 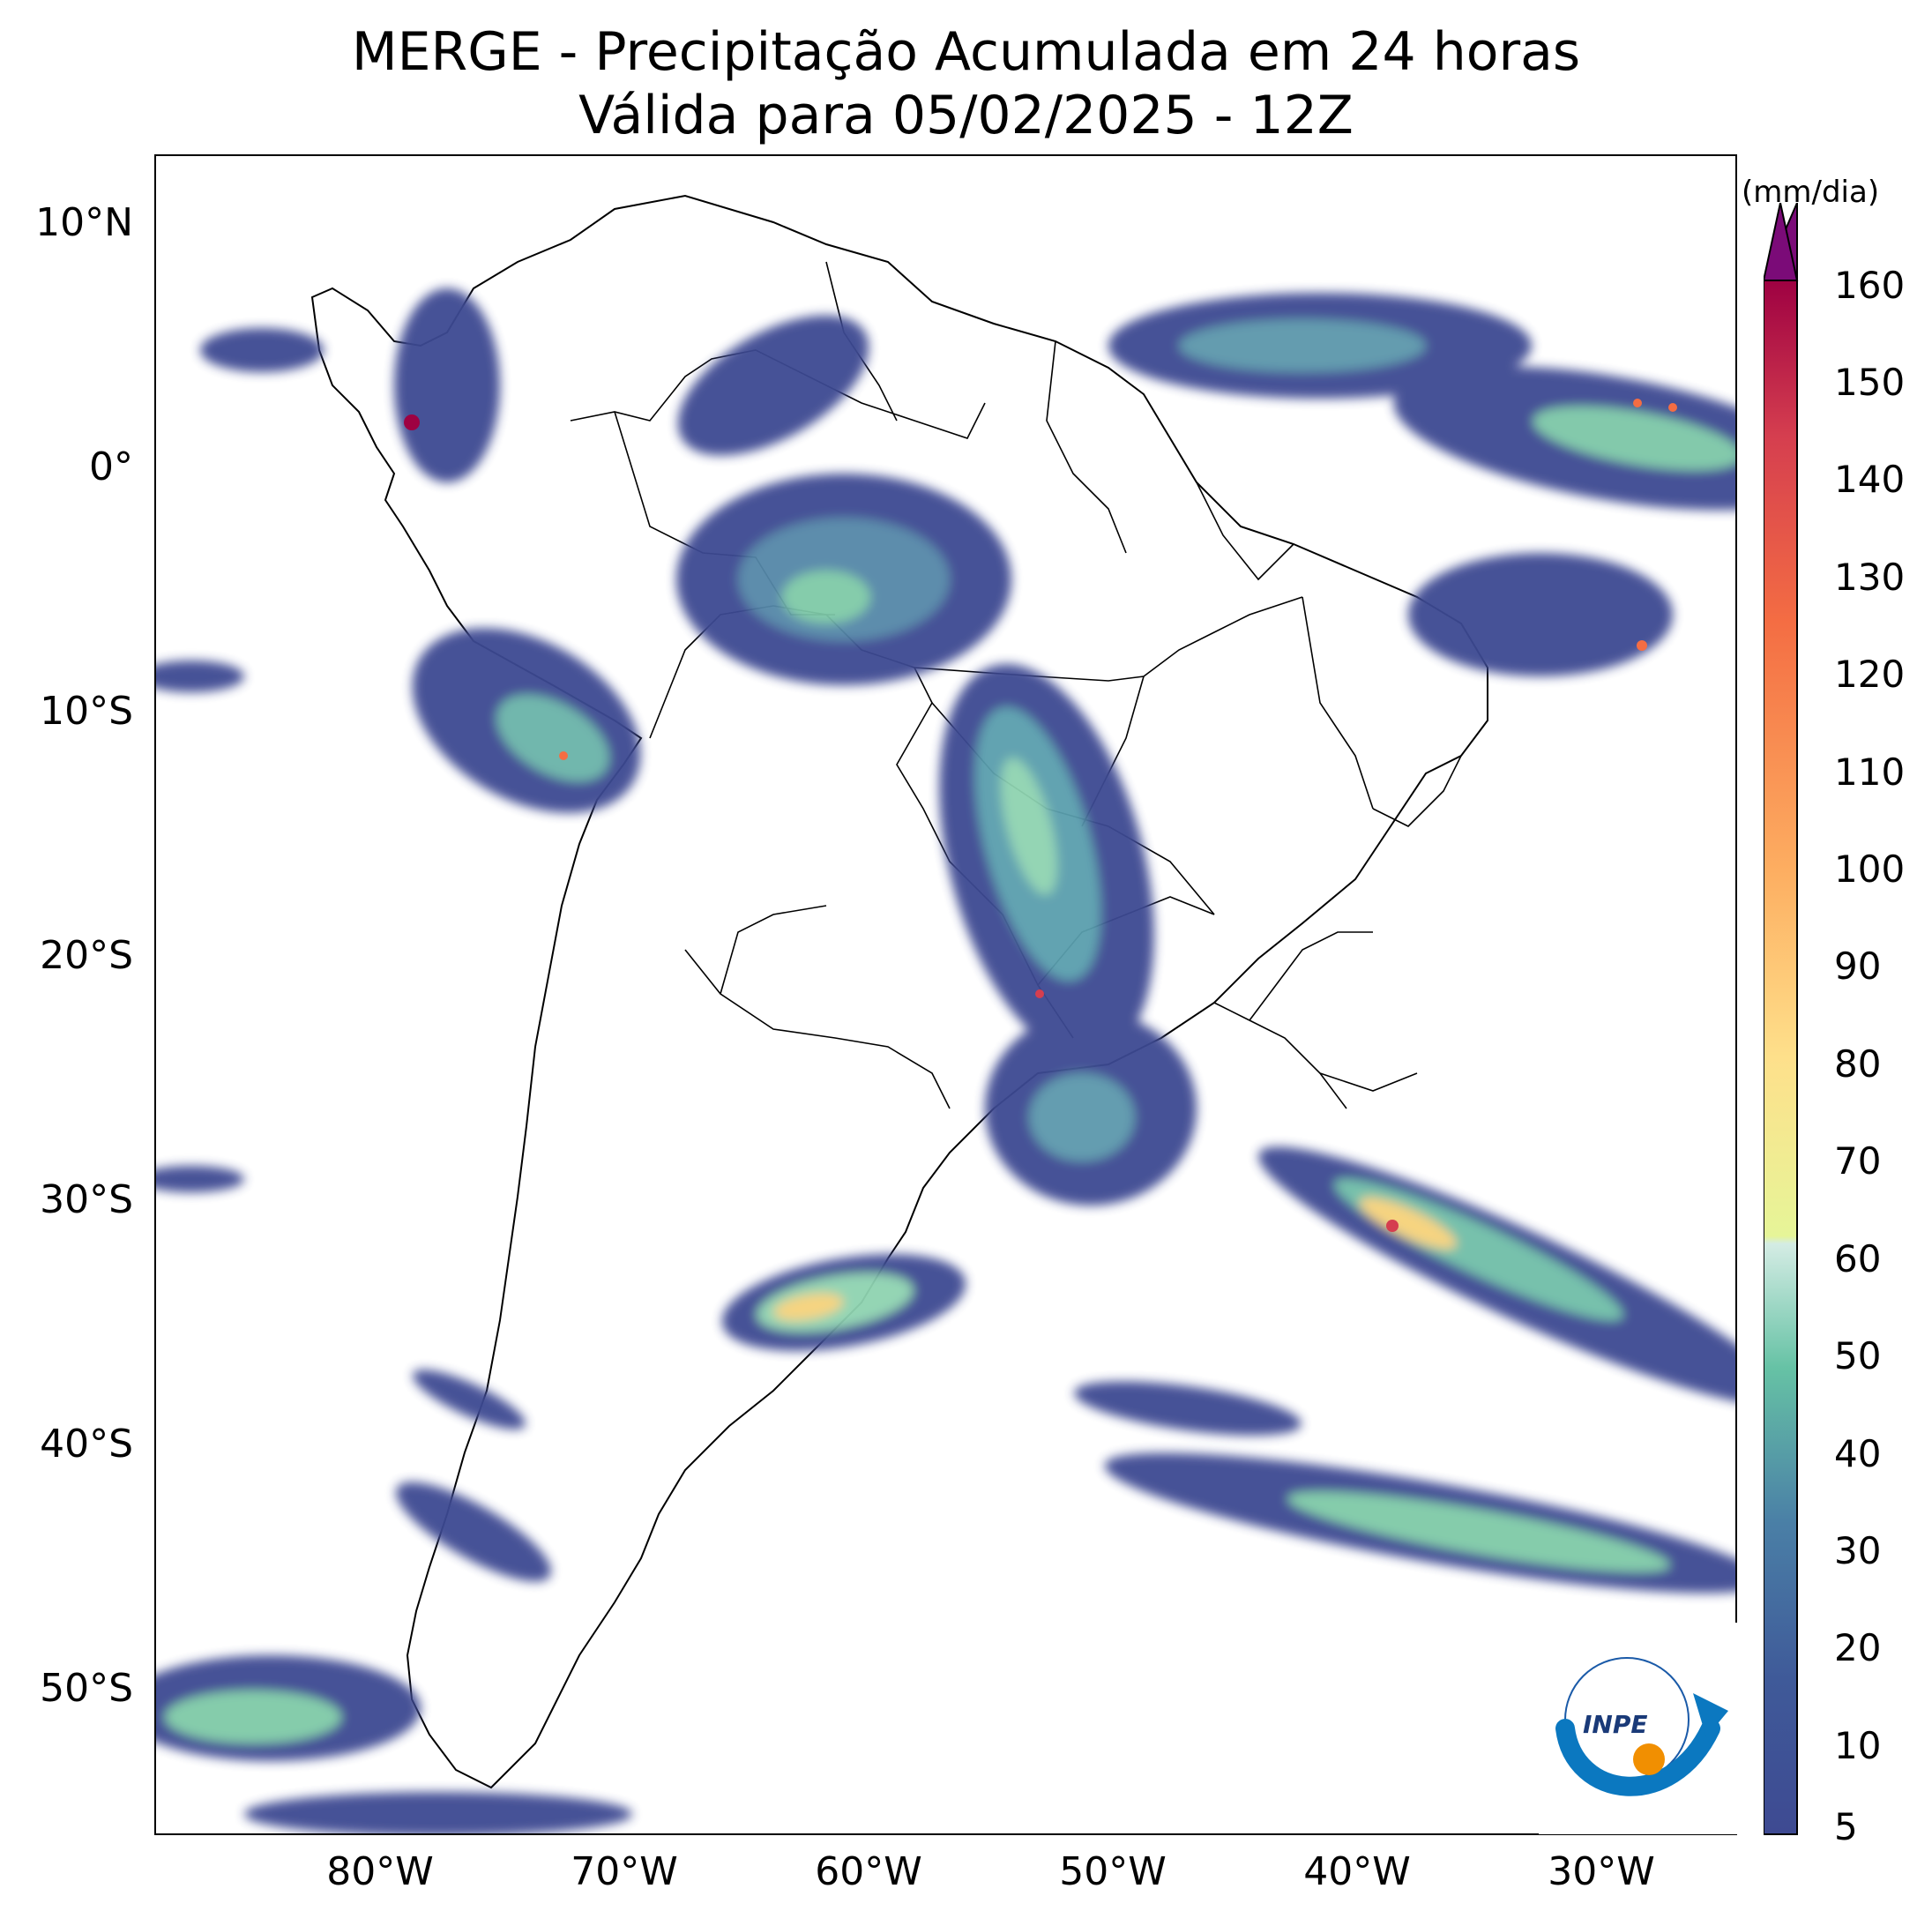 What do you see at coordinates (1870, 578) in the screenshot?
I see `cbar-tick-130: 130` at bounding box center [1870, 578].